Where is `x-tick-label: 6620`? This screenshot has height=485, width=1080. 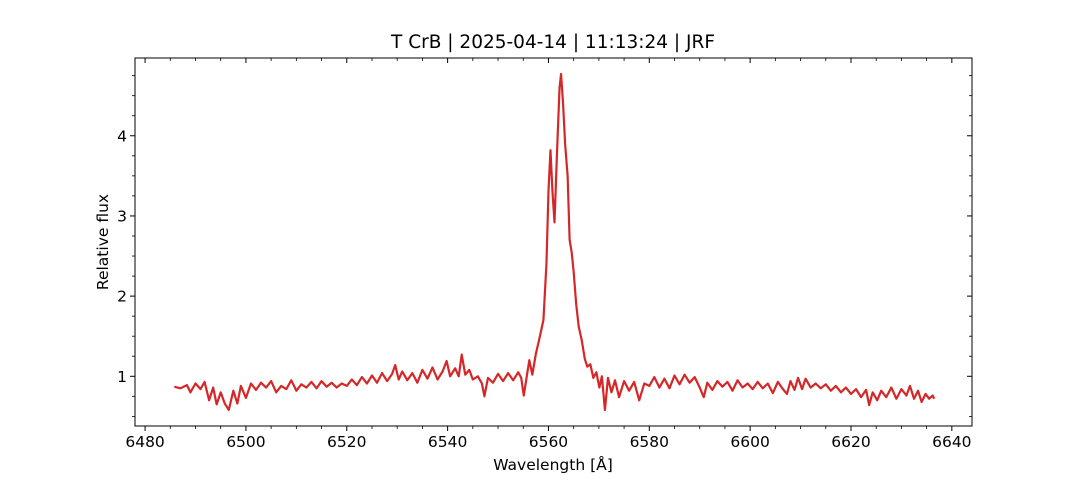
x-tick-label: 6620 is located at coordinates (850, 442).